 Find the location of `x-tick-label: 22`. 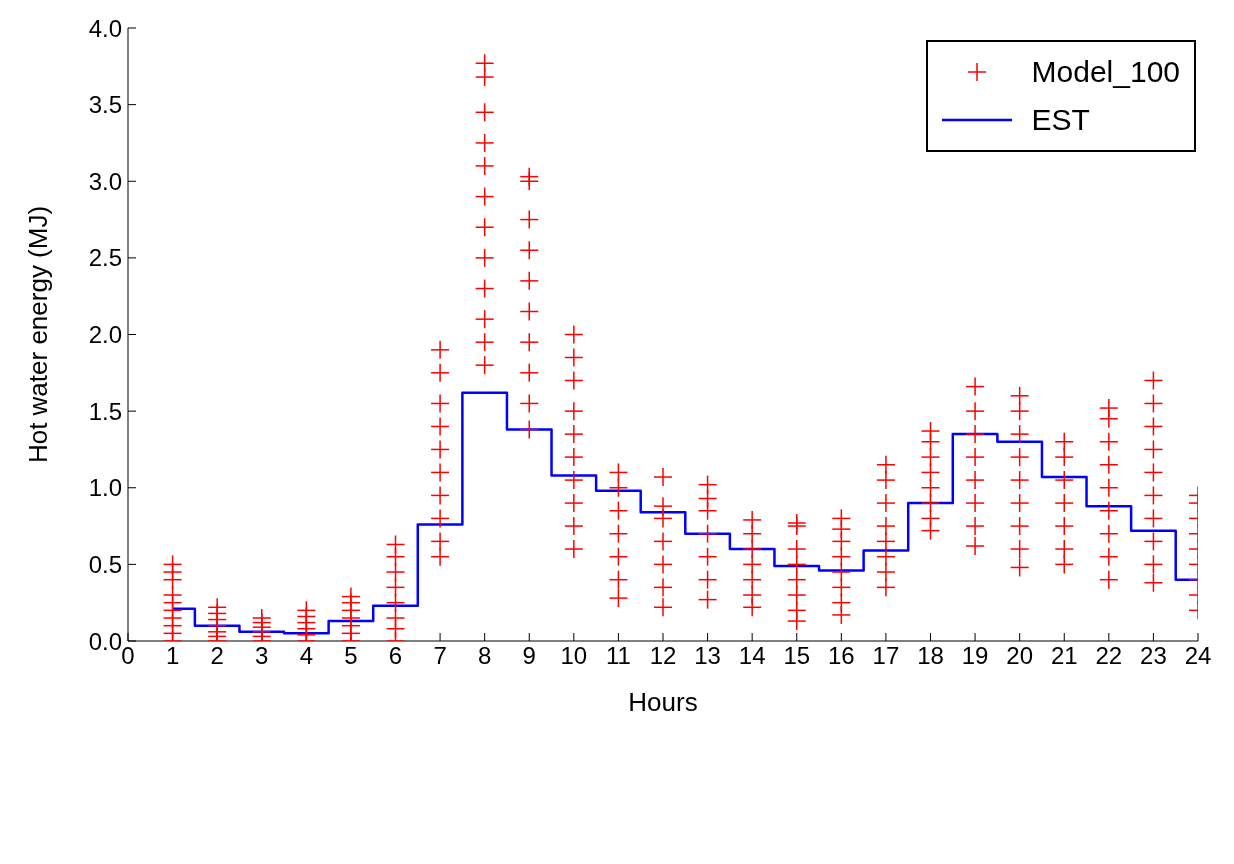

x-tick-label: 22 is located at coordinates (1109, 656).